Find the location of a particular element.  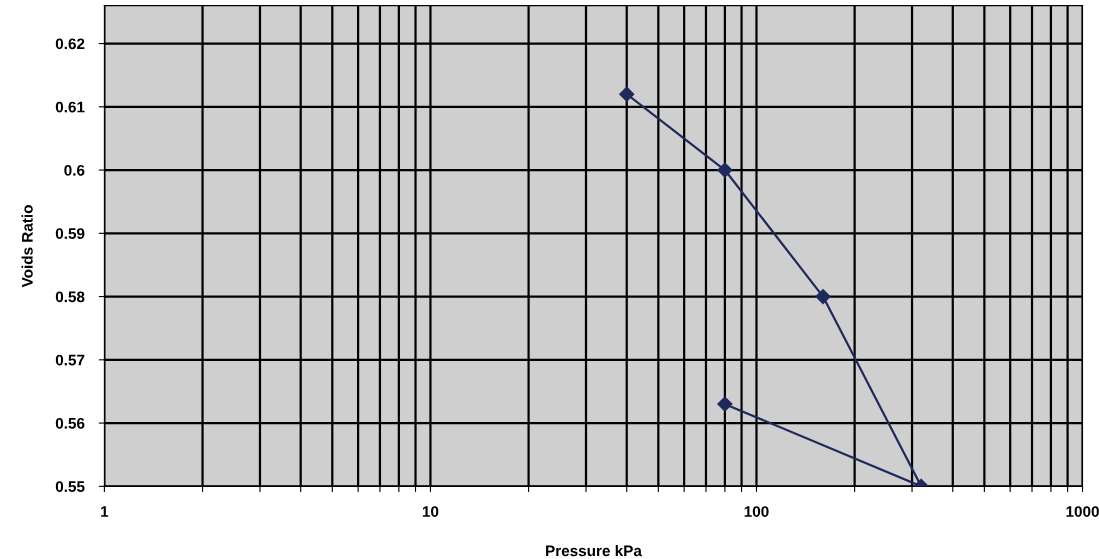

y-tick-label: 0.6 is located at coordinates (74, 170).